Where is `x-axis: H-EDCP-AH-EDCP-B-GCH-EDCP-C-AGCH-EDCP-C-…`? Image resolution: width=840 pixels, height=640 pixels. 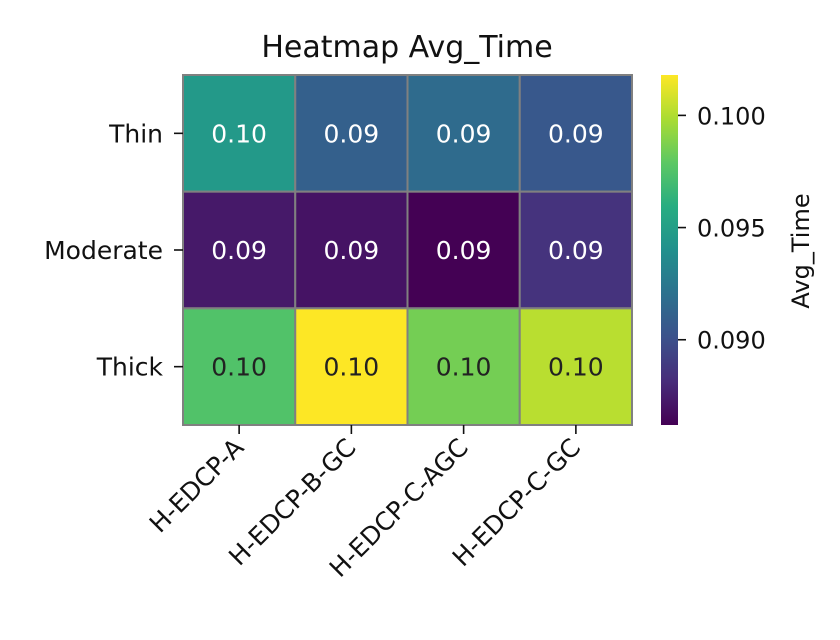
x-axis: H-EDCP-AH-EDCP-B-GCH-EDCP-C-AGCH-EDCP-C-… is located at coordinates (365, 504).